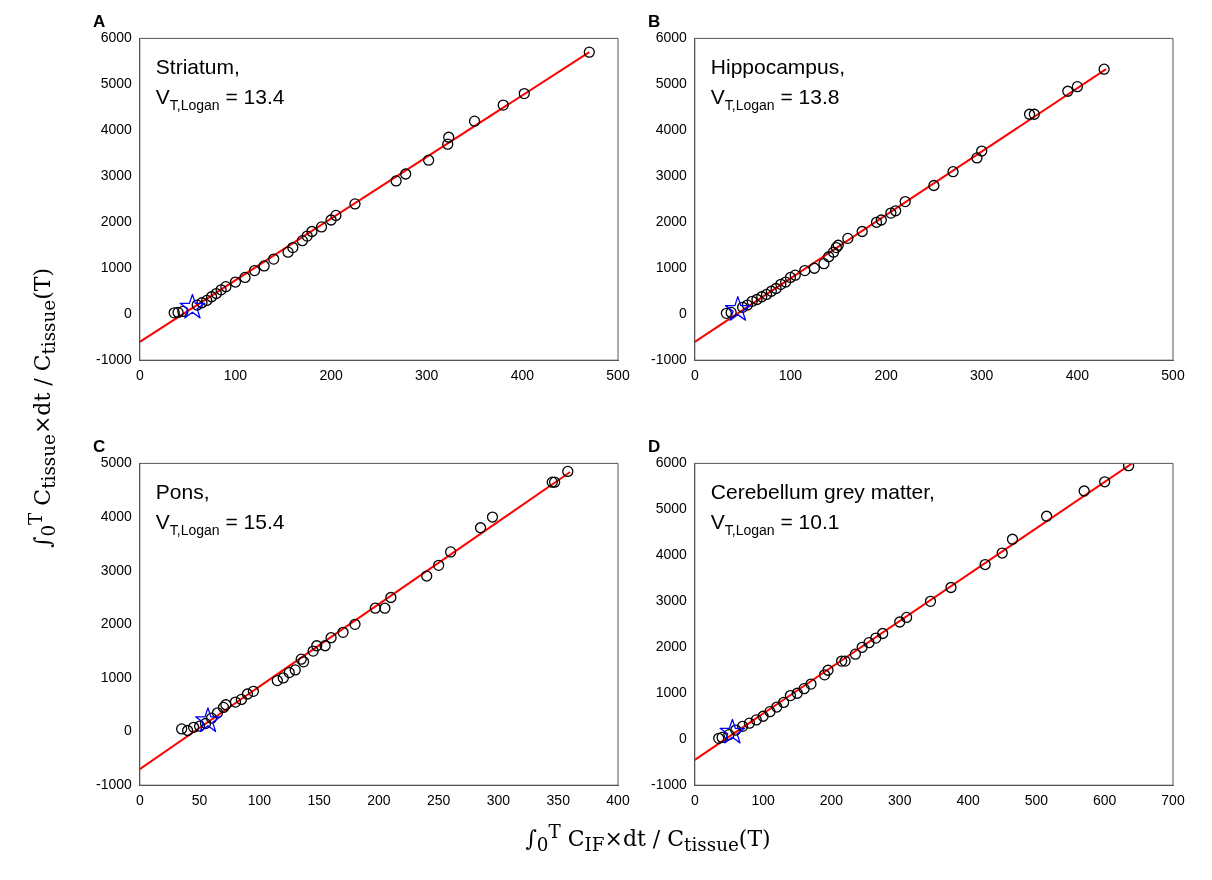 The image size is (1212, 880). I want to click on y-tick-label: 1000, so click(671, 267).